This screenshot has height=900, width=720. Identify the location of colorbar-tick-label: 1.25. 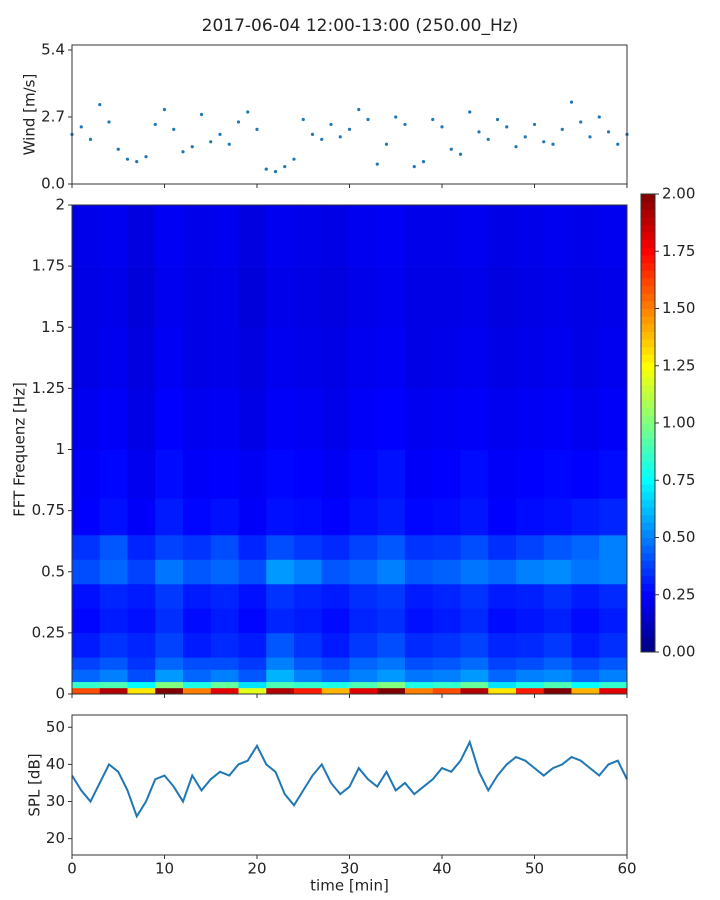
(678, 365).